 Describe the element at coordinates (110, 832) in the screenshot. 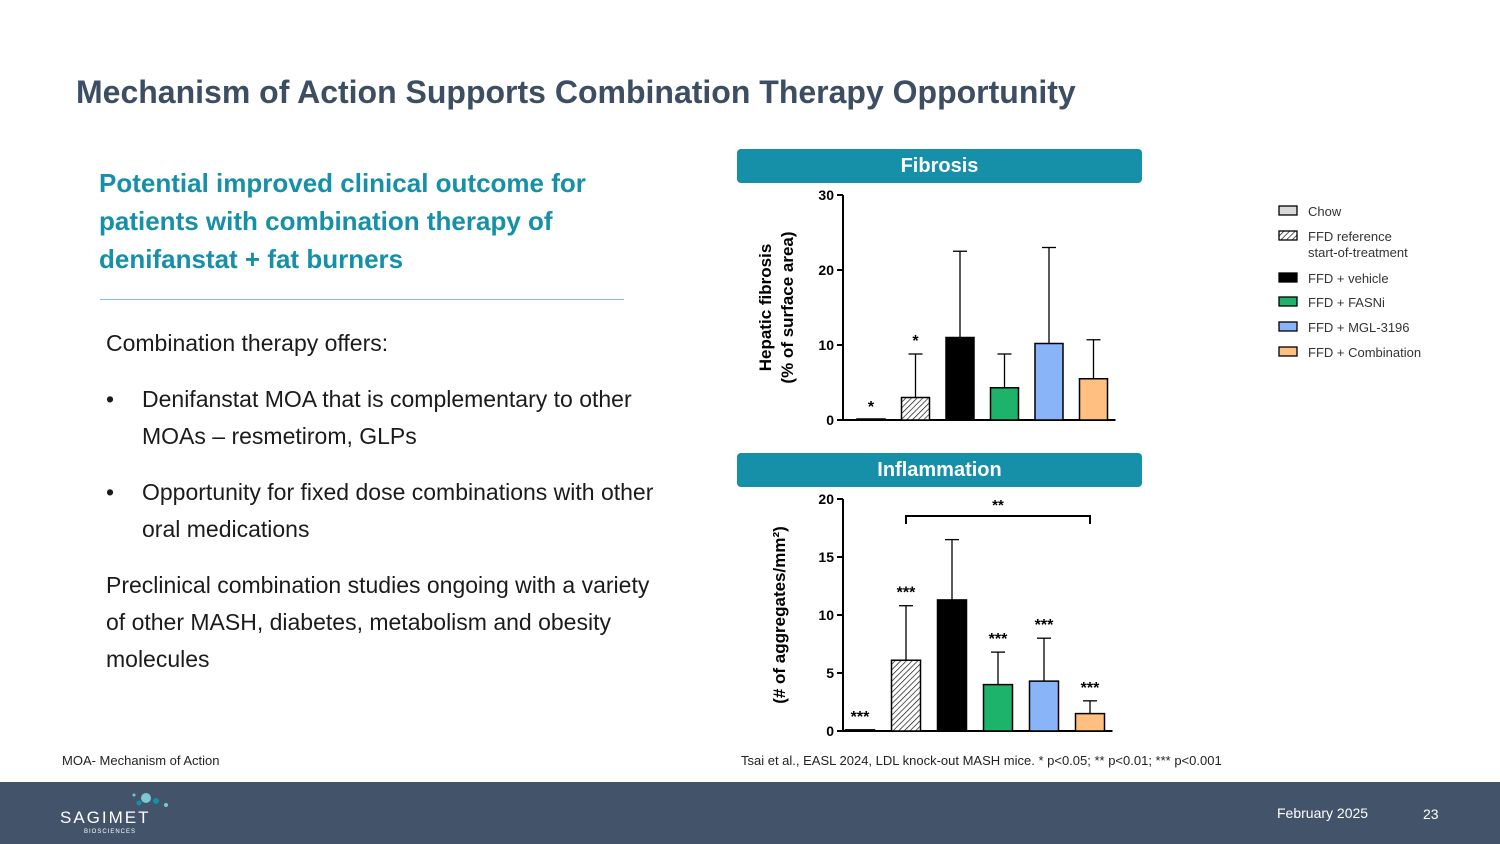

I see `logo-subtext: BIOSCIENCES` at that location.